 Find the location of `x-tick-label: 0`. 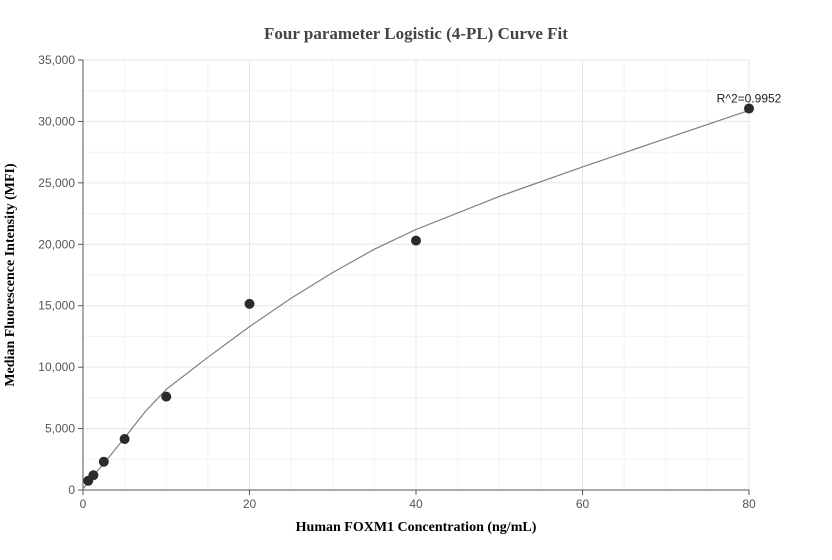

x-tick-label: 0 is located at coordinates (83, 504).